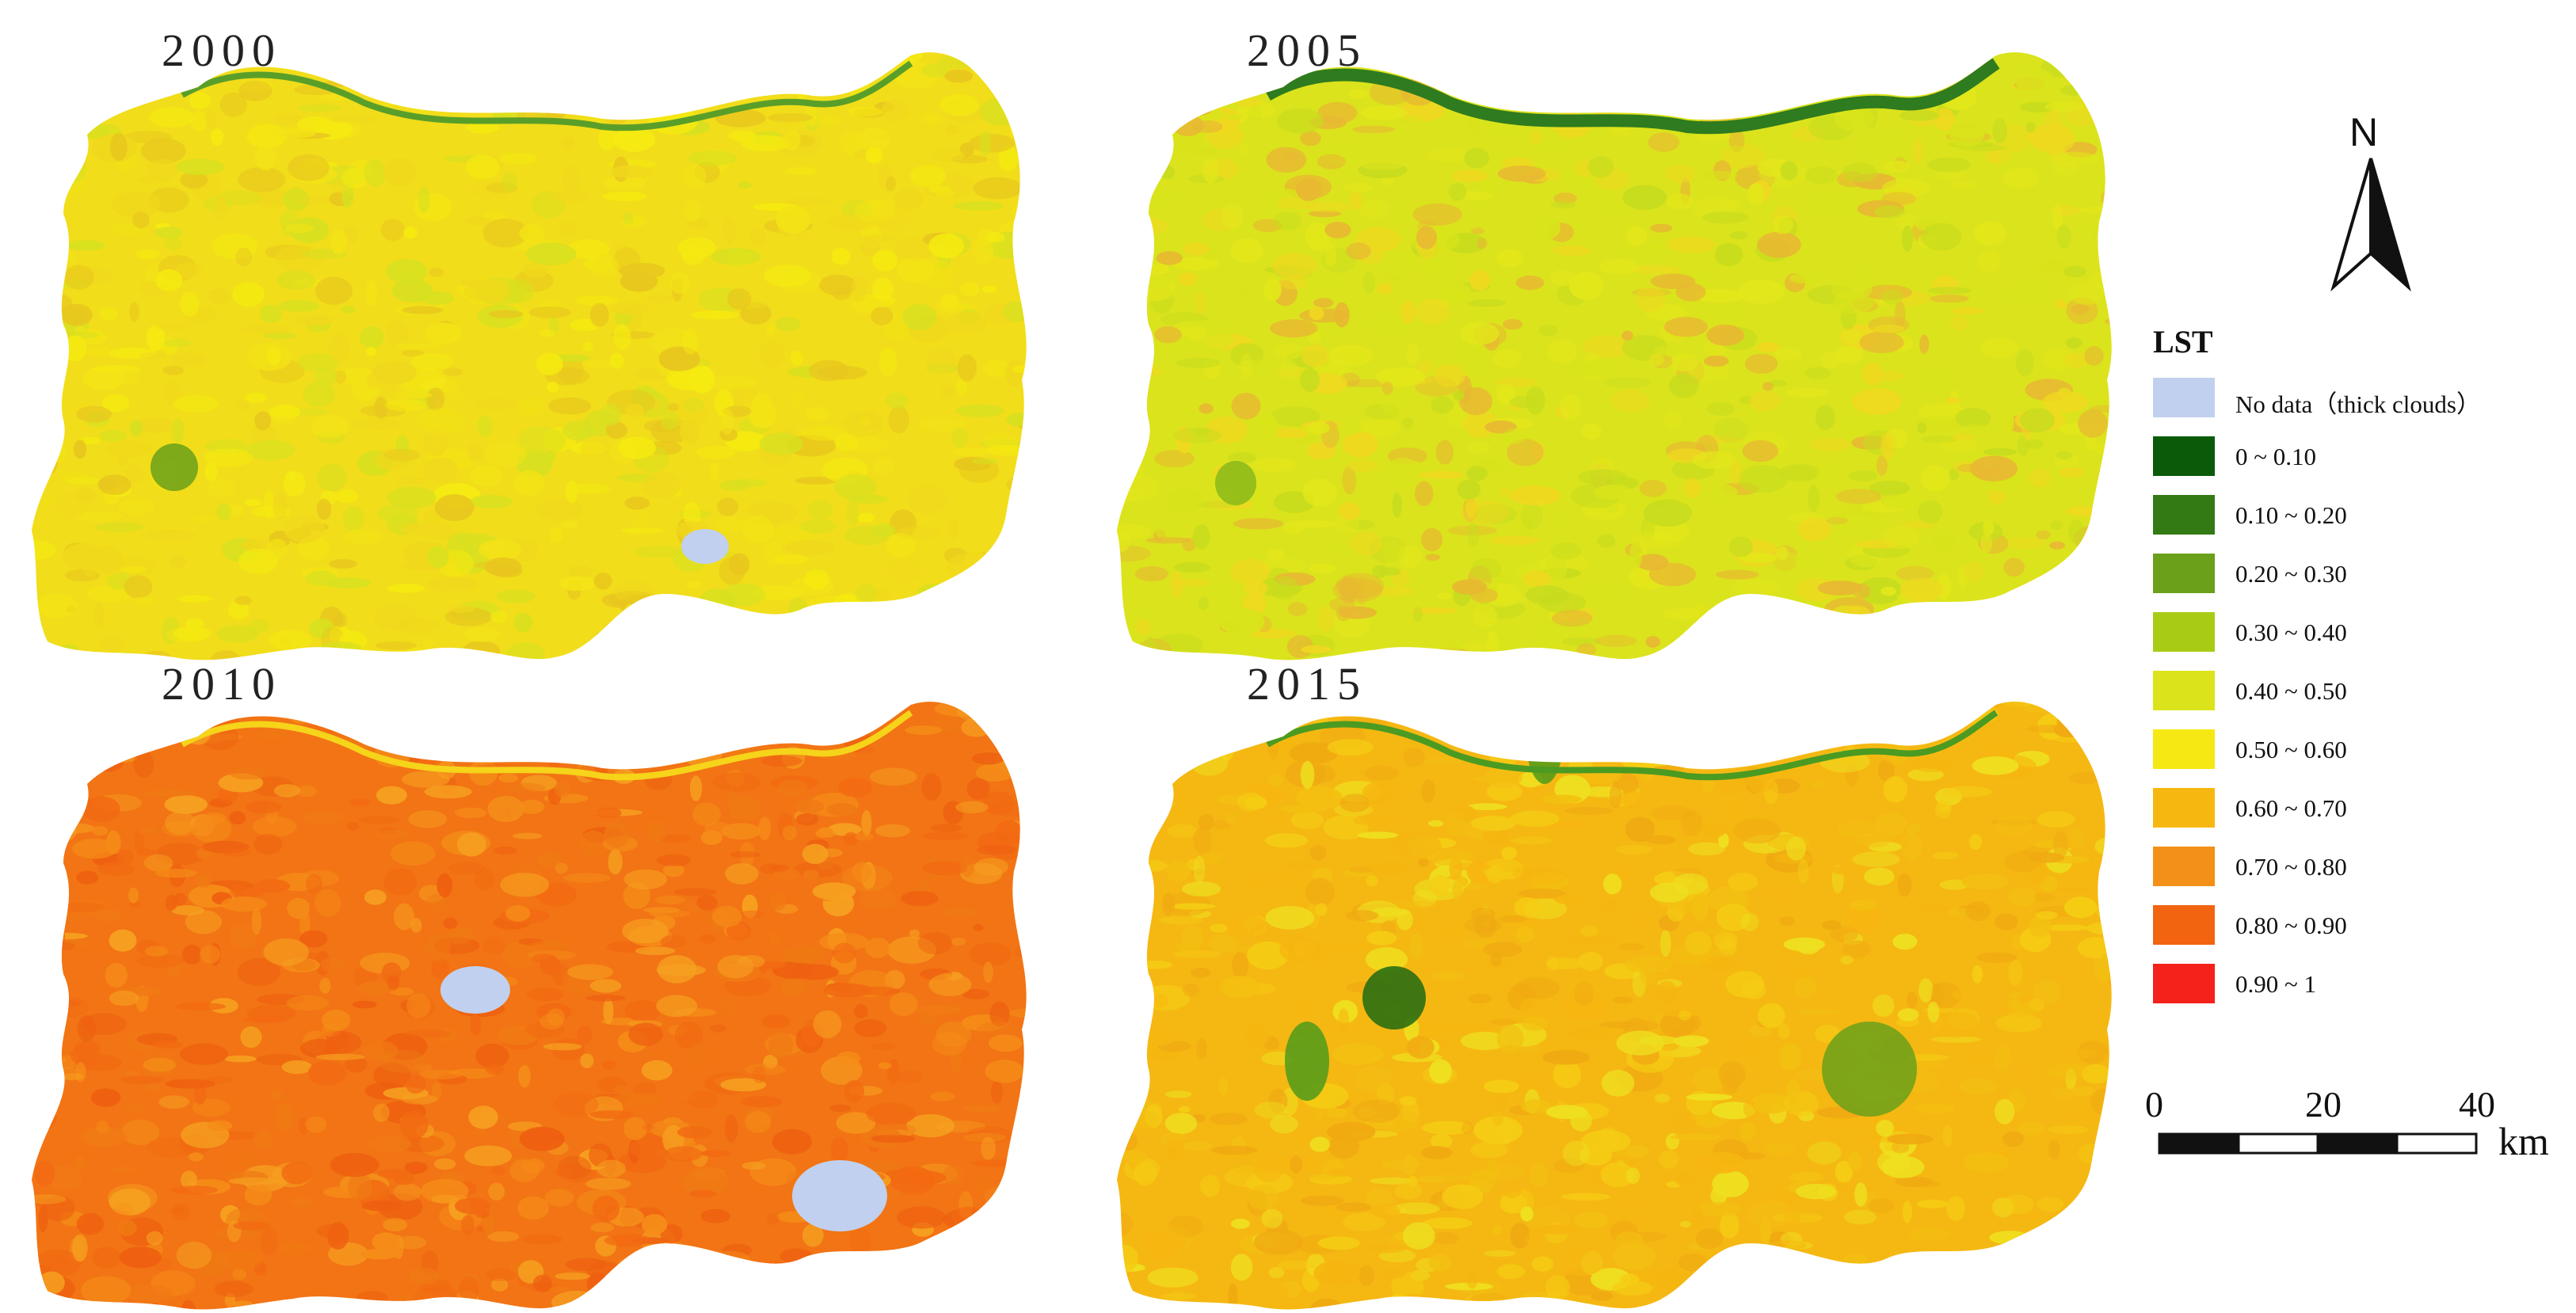 This screenshot has height=1313, width=2576. What do you see at coordinates (2291, 515) in the screenshot?
I see `legend-label: 0.10 ~ 0.20` at bounding box center [2291, 515].